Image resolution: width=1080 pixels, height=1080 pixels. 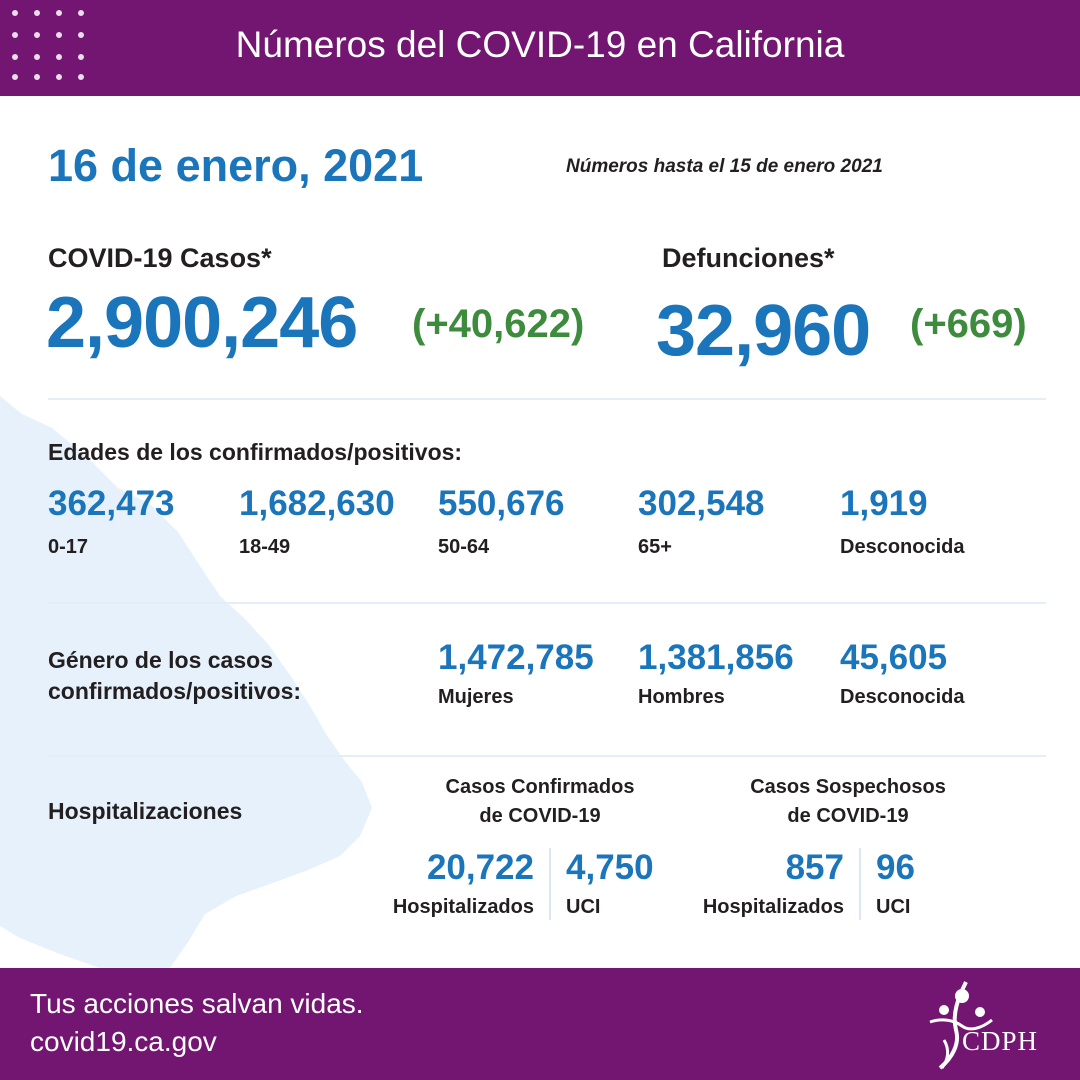 I want to click on gender-title-line2: confirmados/positivos:, so click(x=175, y=691).